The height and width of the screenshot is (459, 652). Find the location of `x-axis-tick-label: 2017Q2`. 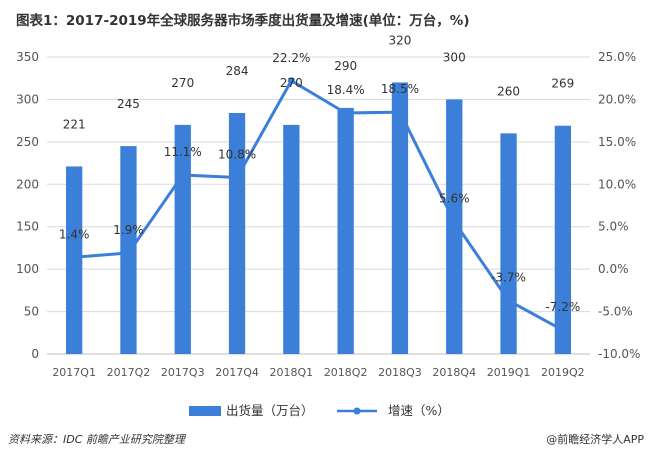

x-axis-tick-label: 2017Q2 is located at coordinates (129, 372).